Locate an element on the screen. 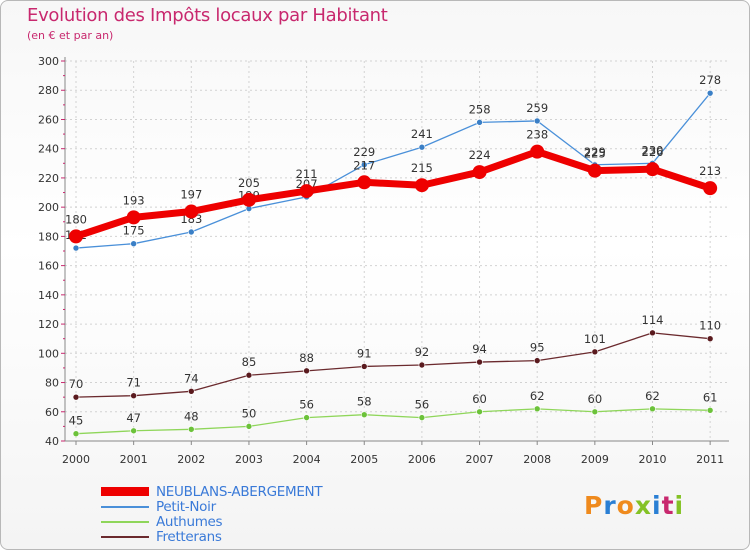  x-tick-label: 2005 is located at coordinates (364, 459).